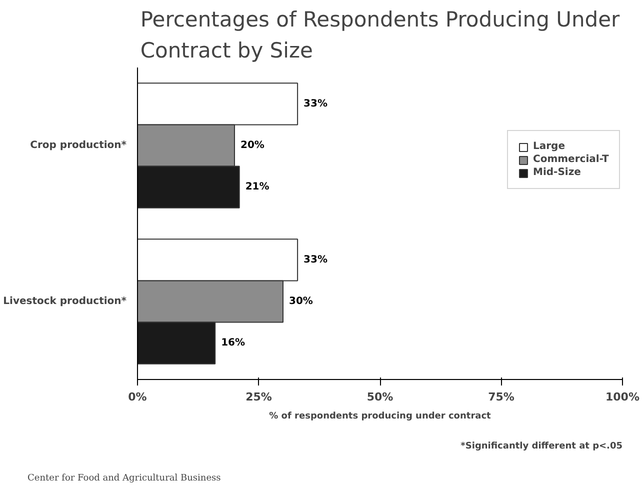 This screenshot has height=488, width=642. What do you see at coordinates (557, 172) in the screenshot?
I see `legend-label: Mid-Size` at bounding box center [557, 172].